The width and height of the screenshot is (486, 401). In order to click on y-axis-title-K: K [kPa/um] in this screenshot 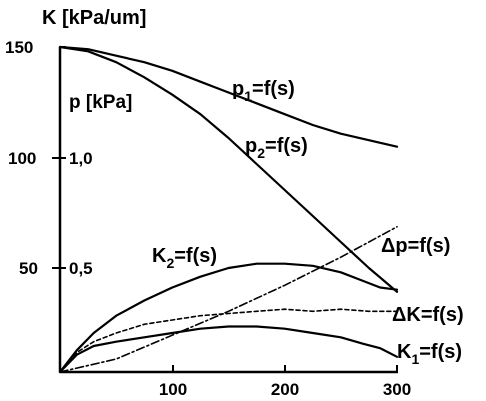, I will do `click(94, 18)`.